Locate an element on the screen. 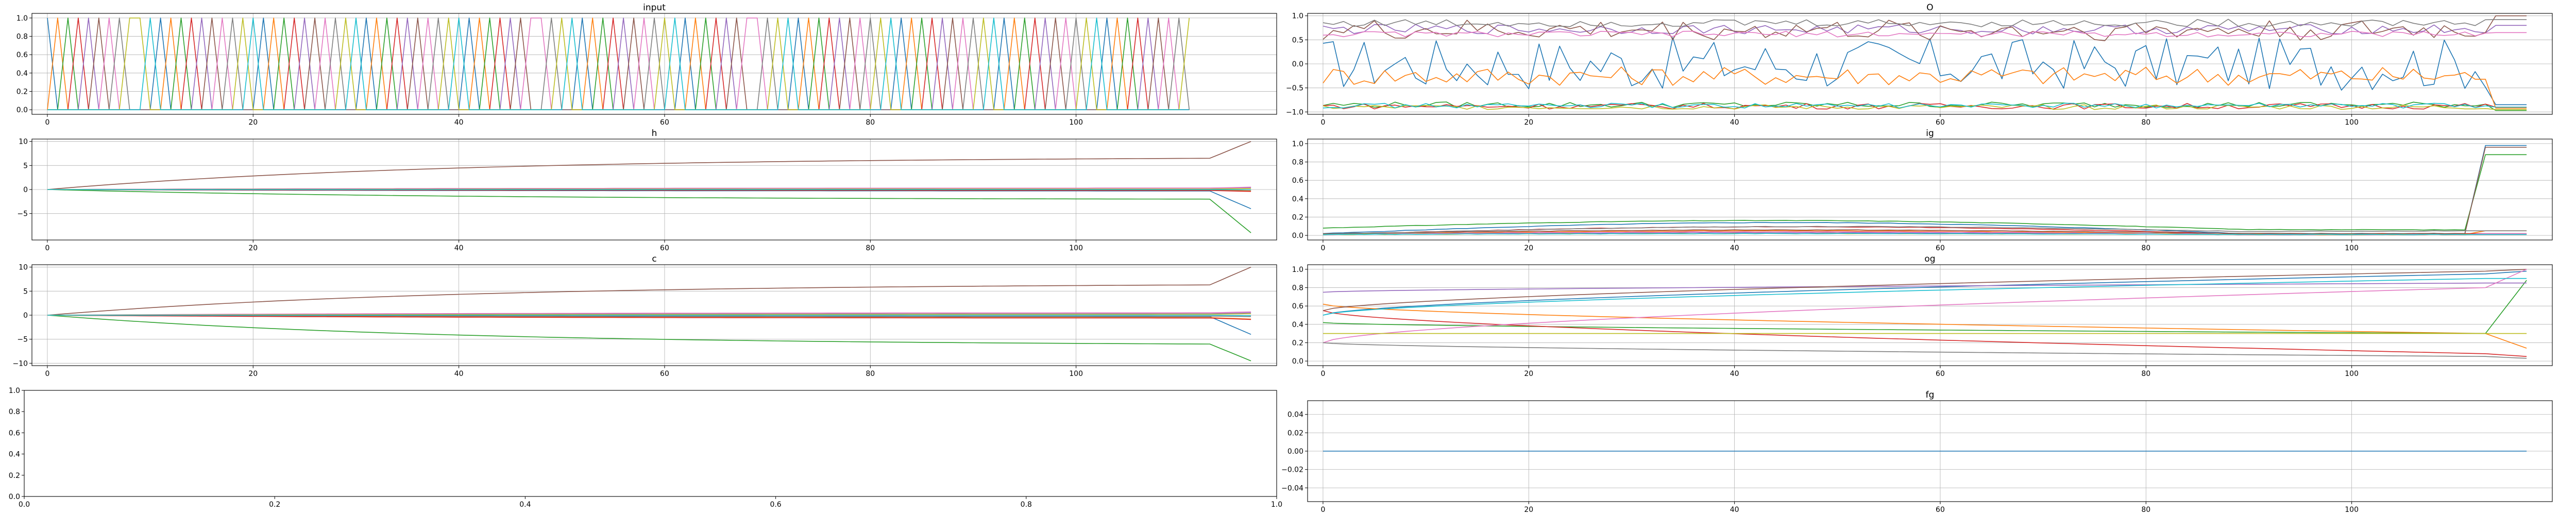  o-ytick-label-1: −0.5 is located at coordinates (1294, 88).